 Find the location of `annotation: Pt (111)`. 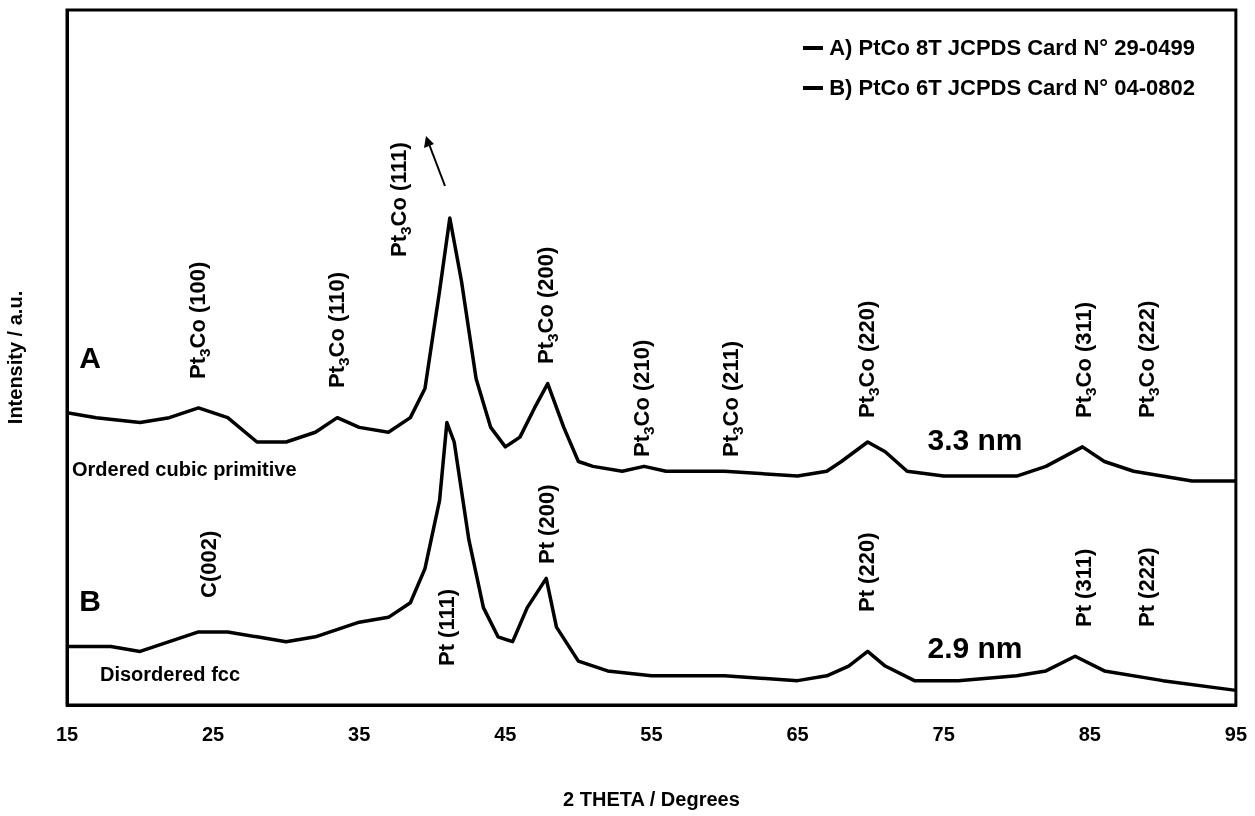

annotation: Pt (111) is located at coordinates (447, 627).